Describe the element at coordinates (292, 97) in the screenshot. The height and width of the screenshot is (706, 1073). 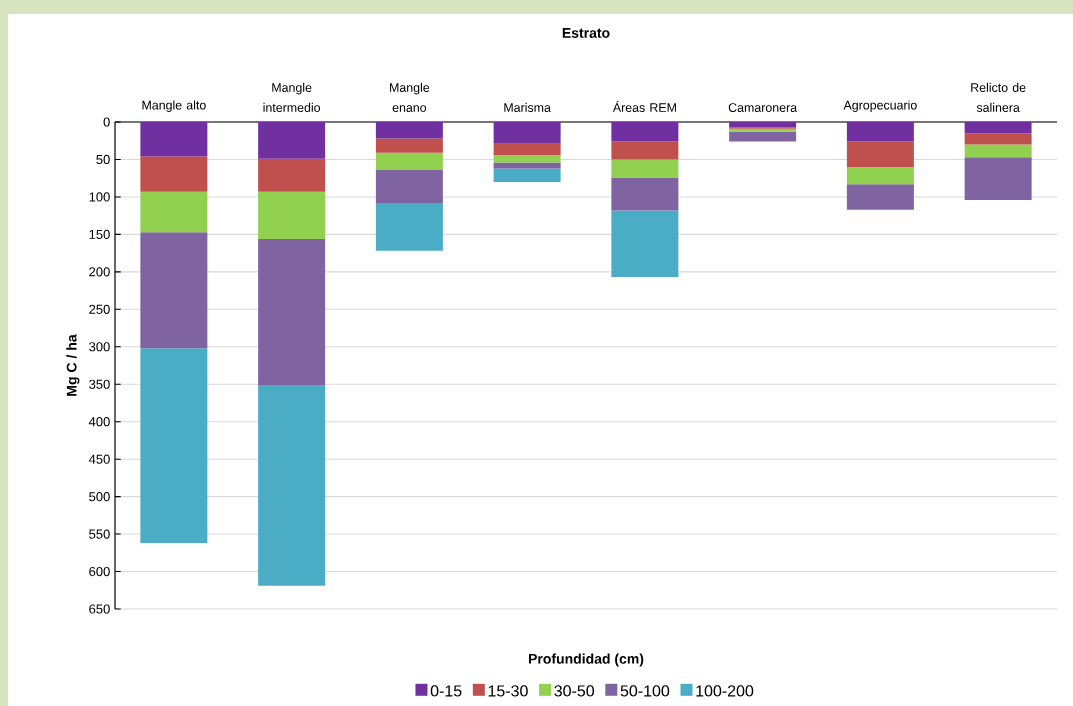
I see `x-tick-label: Mangle intermedio` at that location.